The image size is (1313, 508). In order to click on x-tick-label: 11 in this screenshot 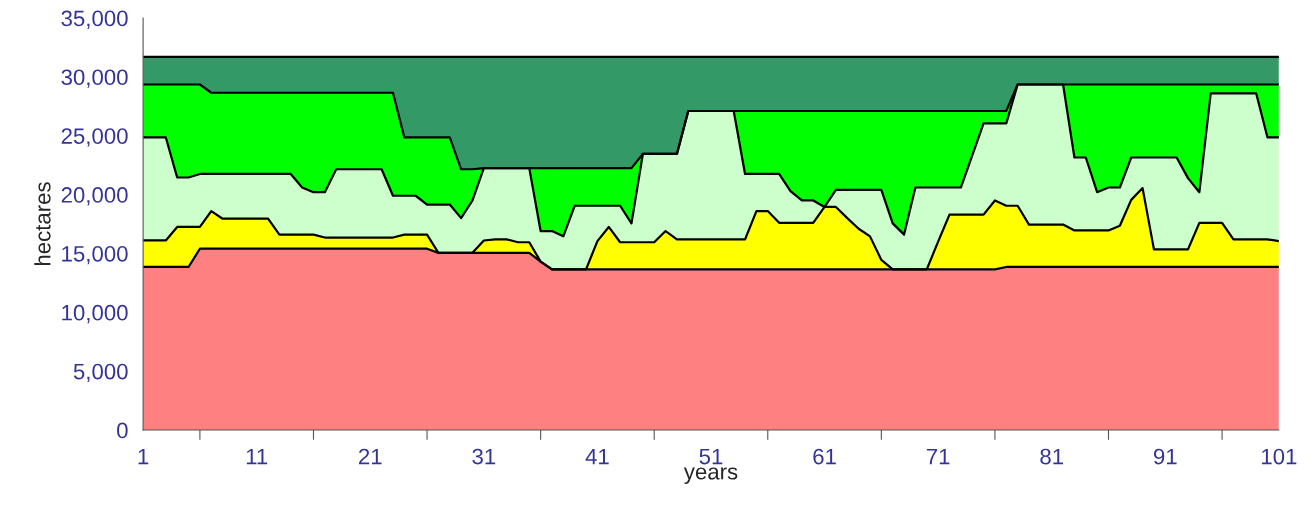, I will do `click(257, 456)`.